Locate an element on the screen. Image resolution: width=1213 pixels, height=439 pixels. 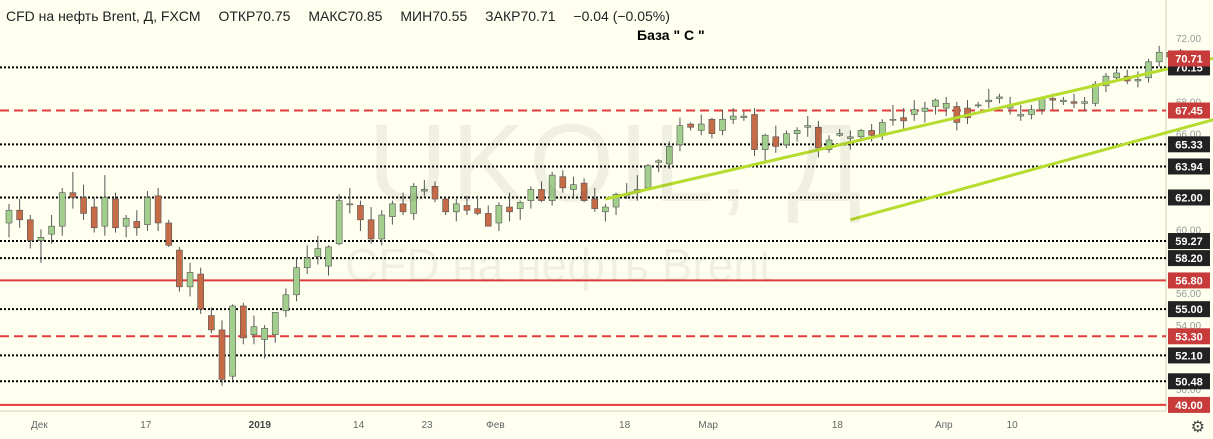
settings-gear-icon: ⚙ is located at coordinates (1197, 427).